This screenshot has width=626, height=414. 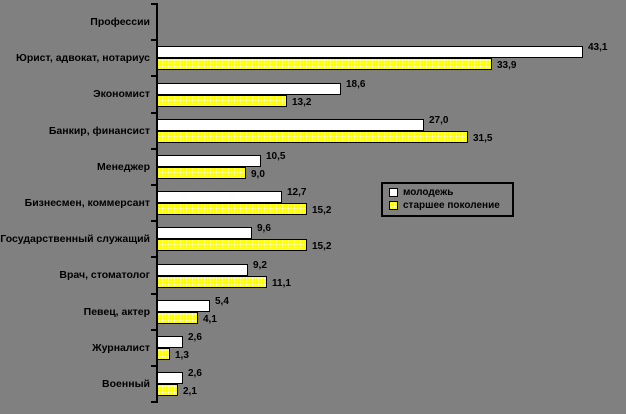 I want to click on category-label: Менеджер, so click(x=123, y=166).